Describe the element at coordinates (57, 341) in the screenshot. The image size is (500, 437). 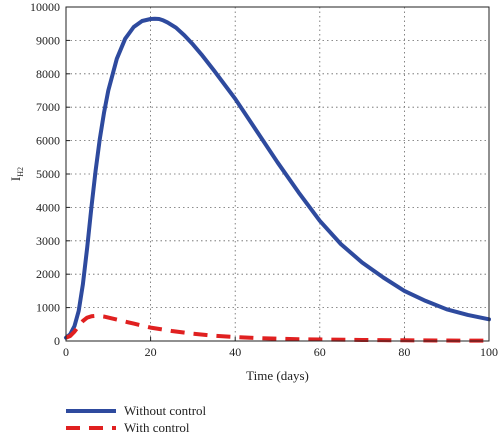
I see `y-tick-label: 0` at that location.